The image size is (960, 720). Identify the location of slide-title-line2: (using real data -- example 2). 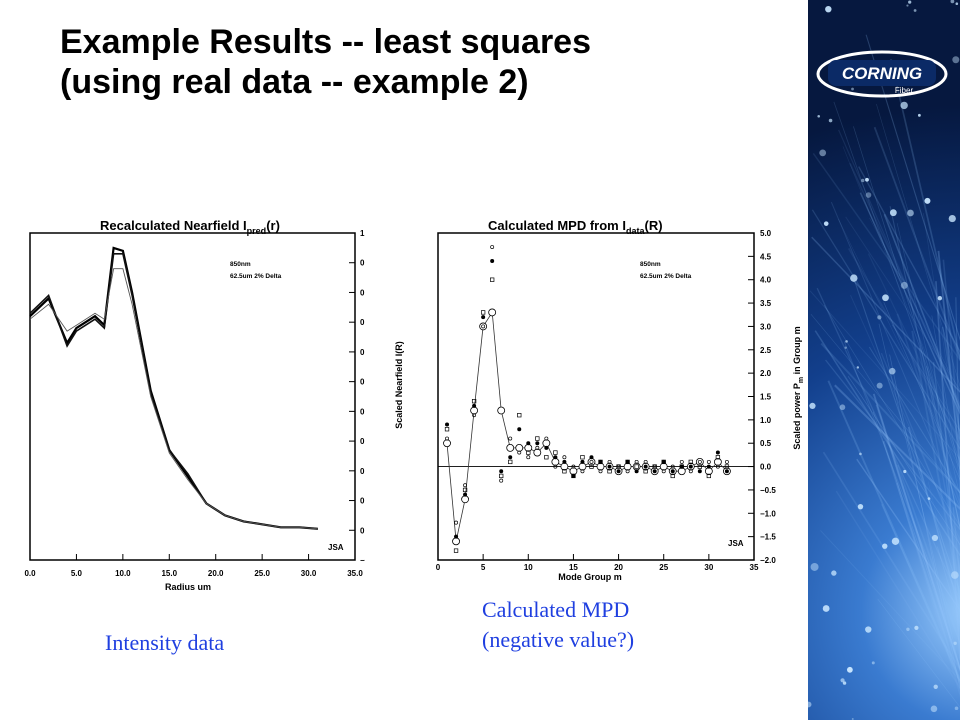
(294, 82).